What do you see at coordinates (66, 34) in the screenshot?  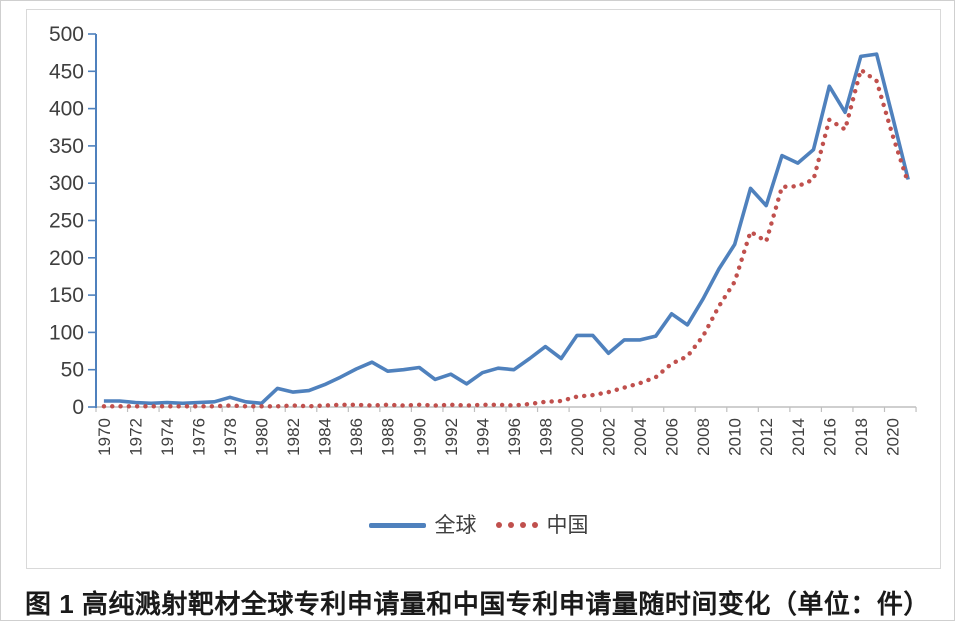 I see `y-tick-label: 500` at bounding box center [66, 34].